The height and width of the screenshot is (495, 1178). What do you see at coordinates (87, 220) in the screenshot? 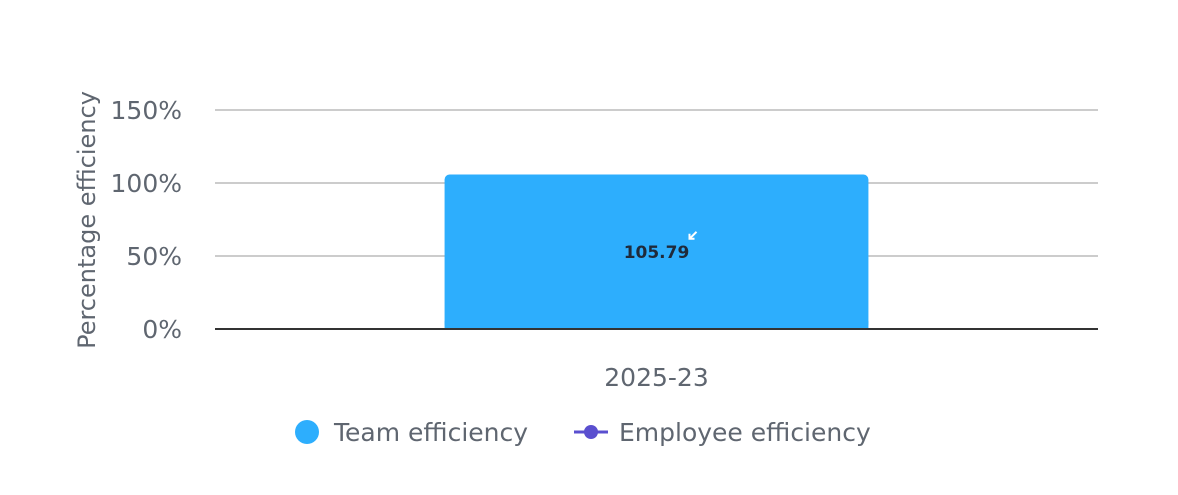
I see `y-axis-title: Percentage efficiency` at bounding box center [87, 220].